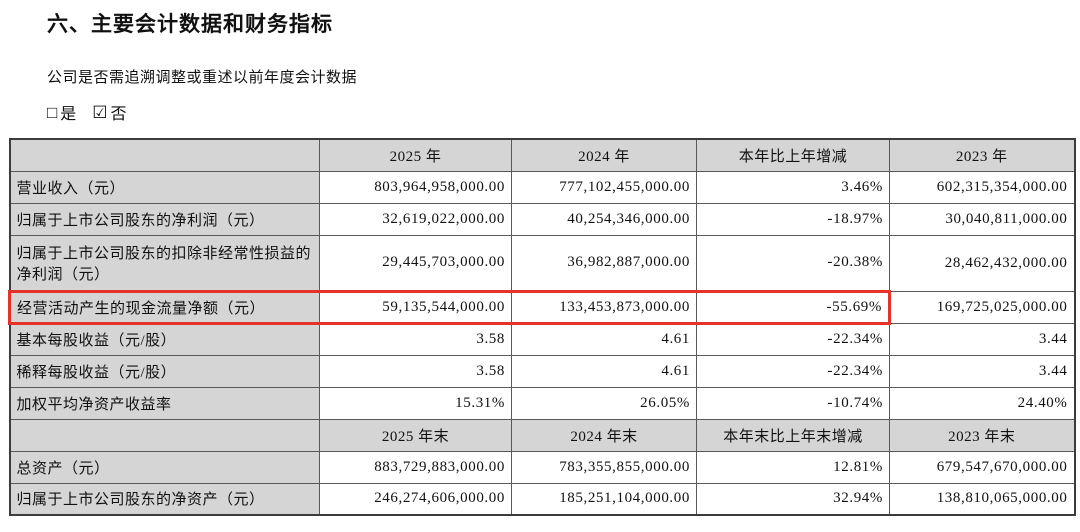 This screenshot has height=532, width=1080. I want to click on cell-change: -20.38%, so click(793, 263).